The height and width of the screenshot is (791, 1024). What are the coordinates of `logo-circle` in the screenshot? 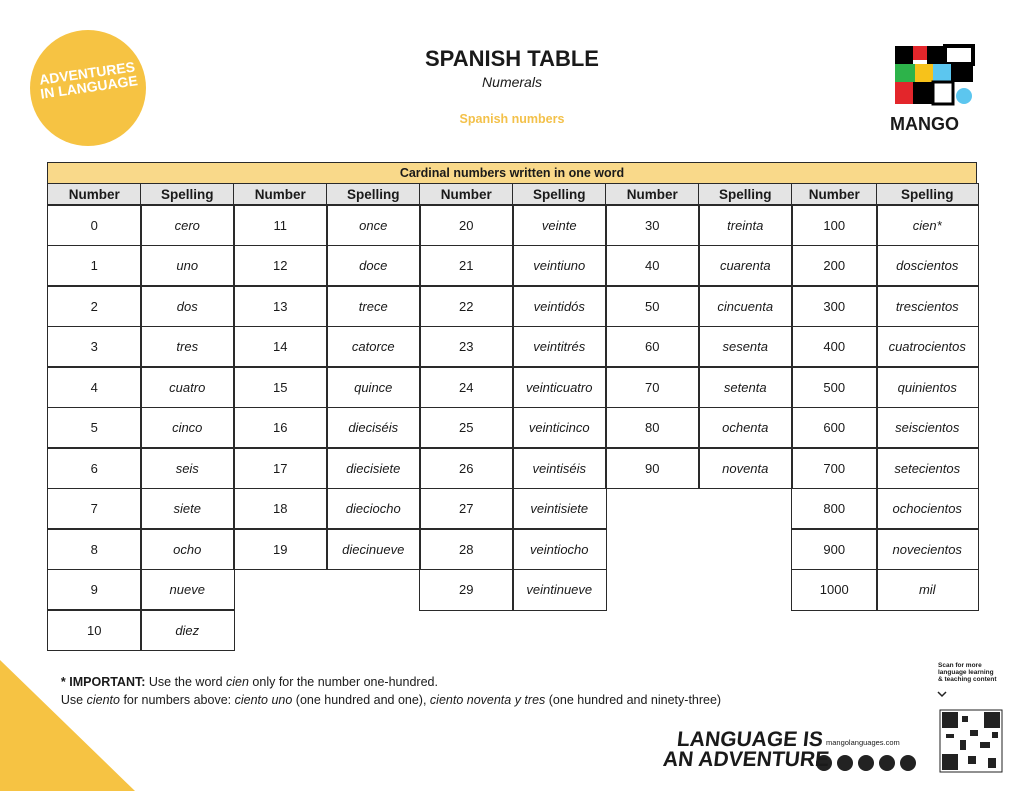 It's located at (88, 88).